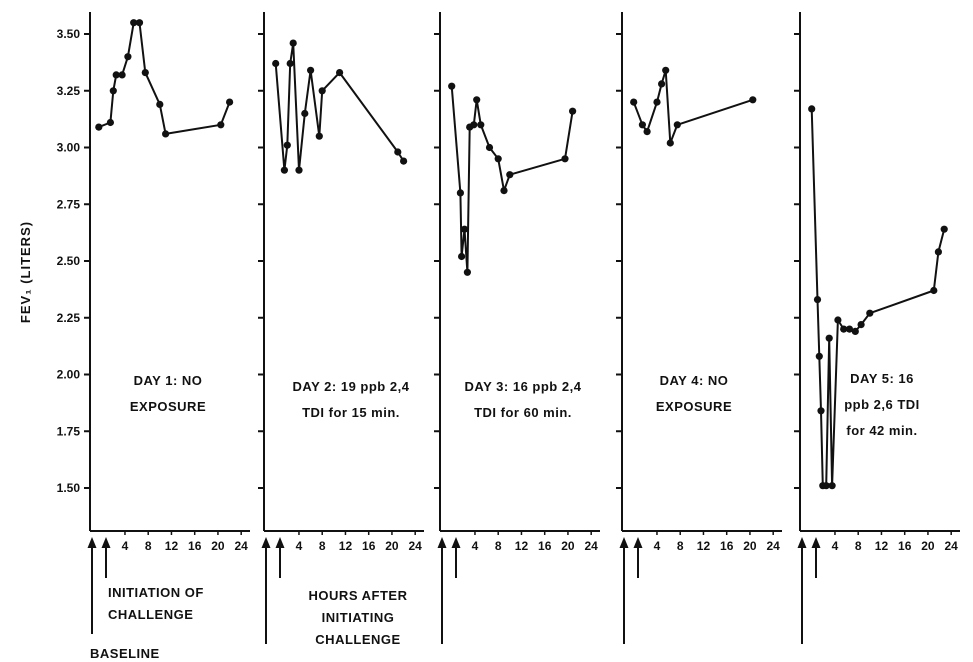  I want to click on panel-annotation: ppb 2,6 TDI, so click(882, 404).